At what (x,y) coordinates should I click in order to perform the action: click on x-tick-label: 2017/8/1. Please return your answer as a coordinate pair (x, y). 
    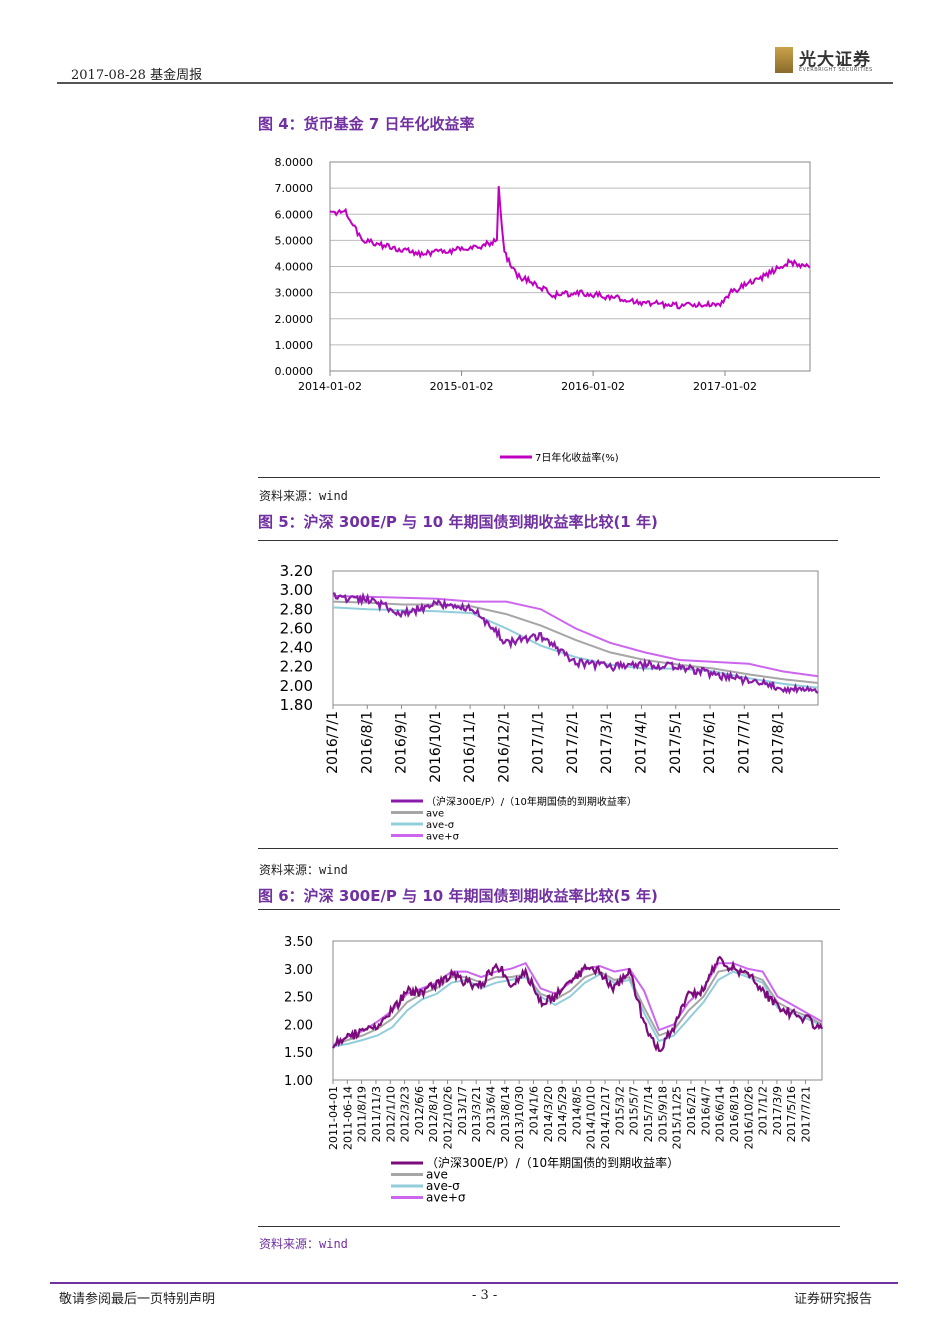
    Looking at the image, I should click on (779, 742).